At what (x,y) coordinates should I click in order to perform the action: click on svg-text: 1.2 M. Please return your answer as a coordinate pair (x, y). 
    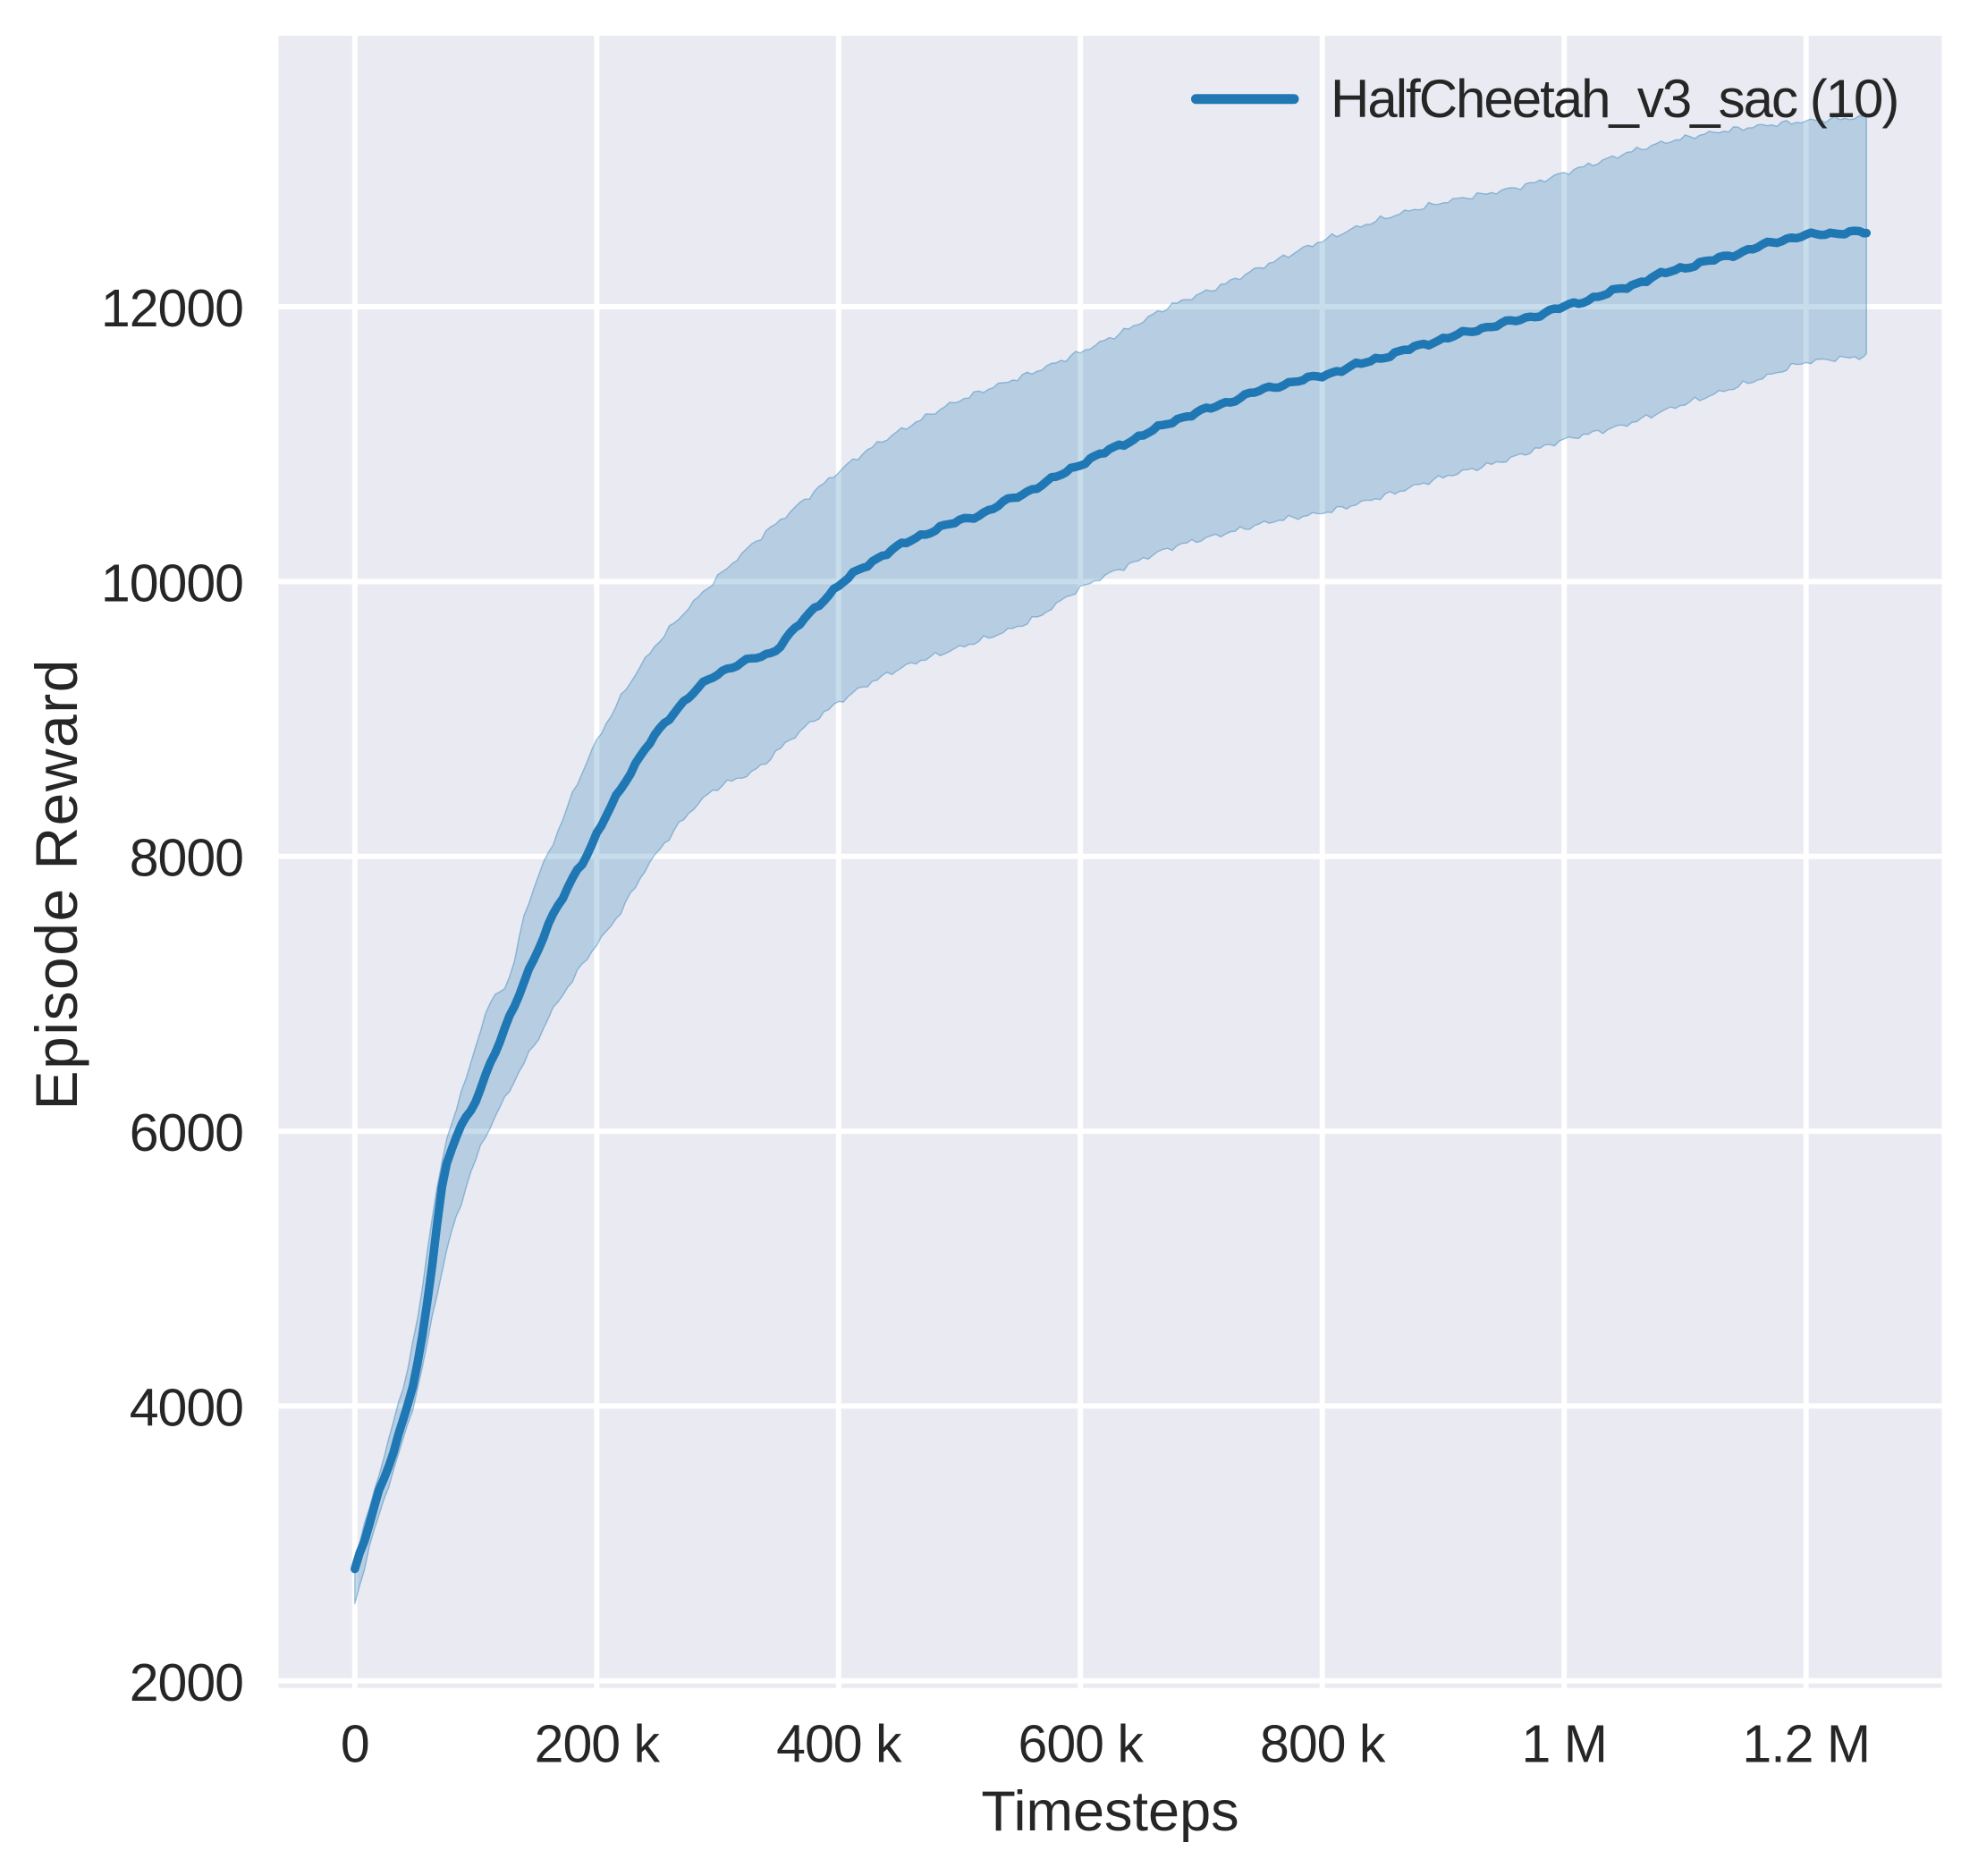
    Looking at the image, I should click on (1806, 1744).